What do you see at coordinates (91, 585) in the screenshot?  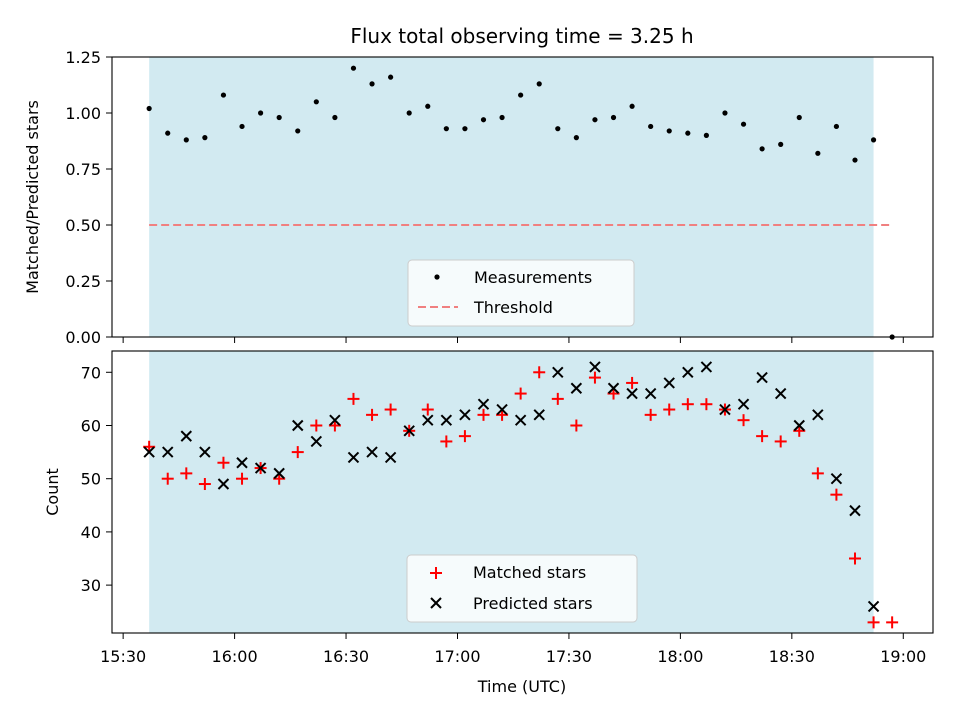 I see `bottom-y-tick-label: 30` at bounding box center [91, 585].